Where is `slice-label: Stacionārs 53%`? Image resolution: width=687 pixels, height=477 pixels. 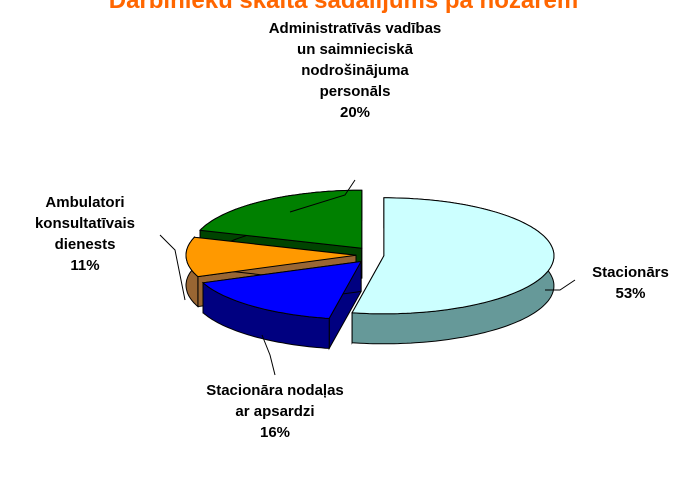 slice-label: Stacionārs 53% is located at coordinates (627, 283).